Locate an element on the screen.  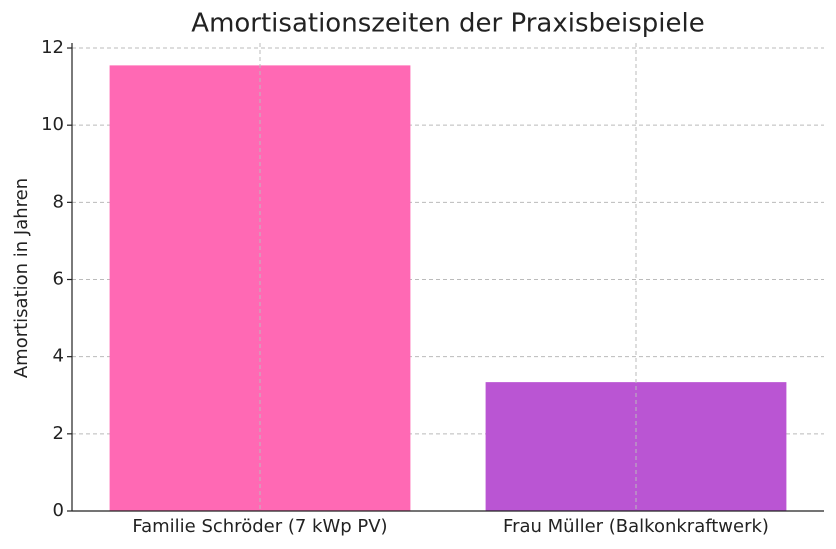
y-tick-label: 10 is located at coordinates (52, 124).